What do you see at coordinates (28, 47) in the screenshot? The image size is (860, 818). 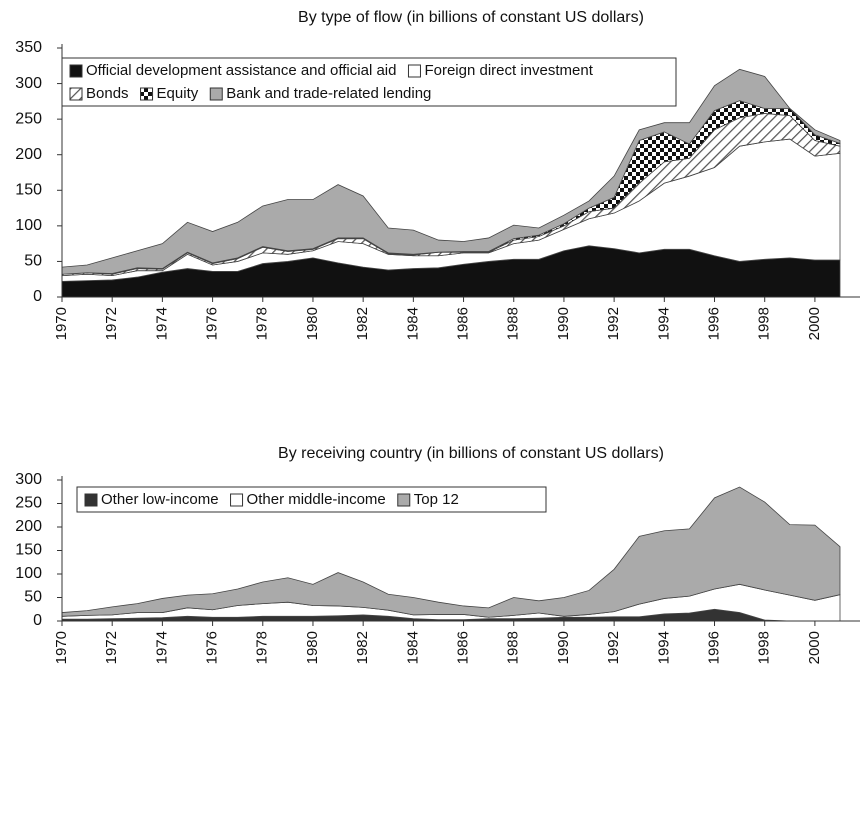 I see `y-tick-label: 350` at bounding box center [28, 47].